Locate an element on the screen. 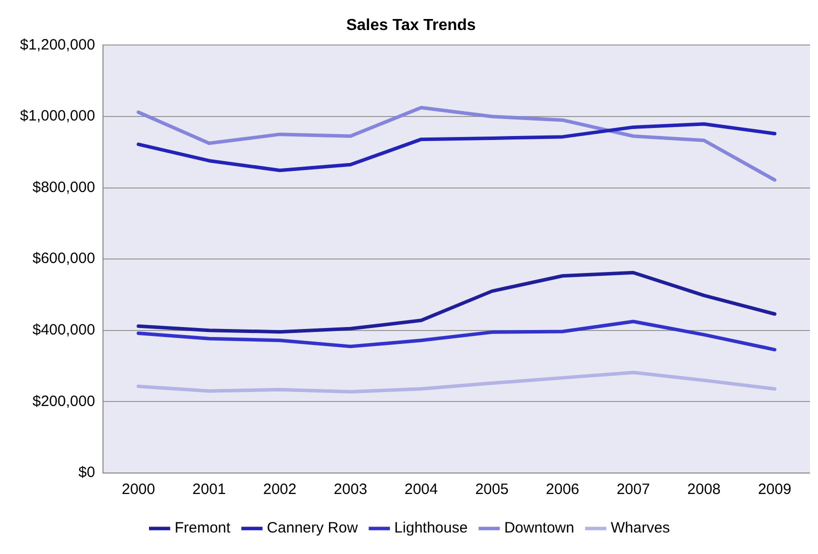 The image size is (818, 554). x-tick-label: 2001 is located at coordinates (209, 489).